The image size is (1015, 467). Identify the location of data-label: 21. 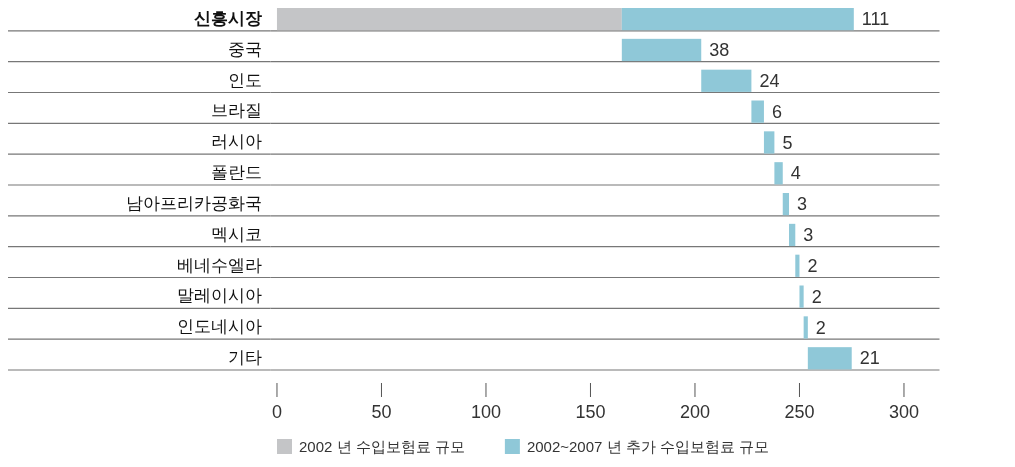
(869, 358).